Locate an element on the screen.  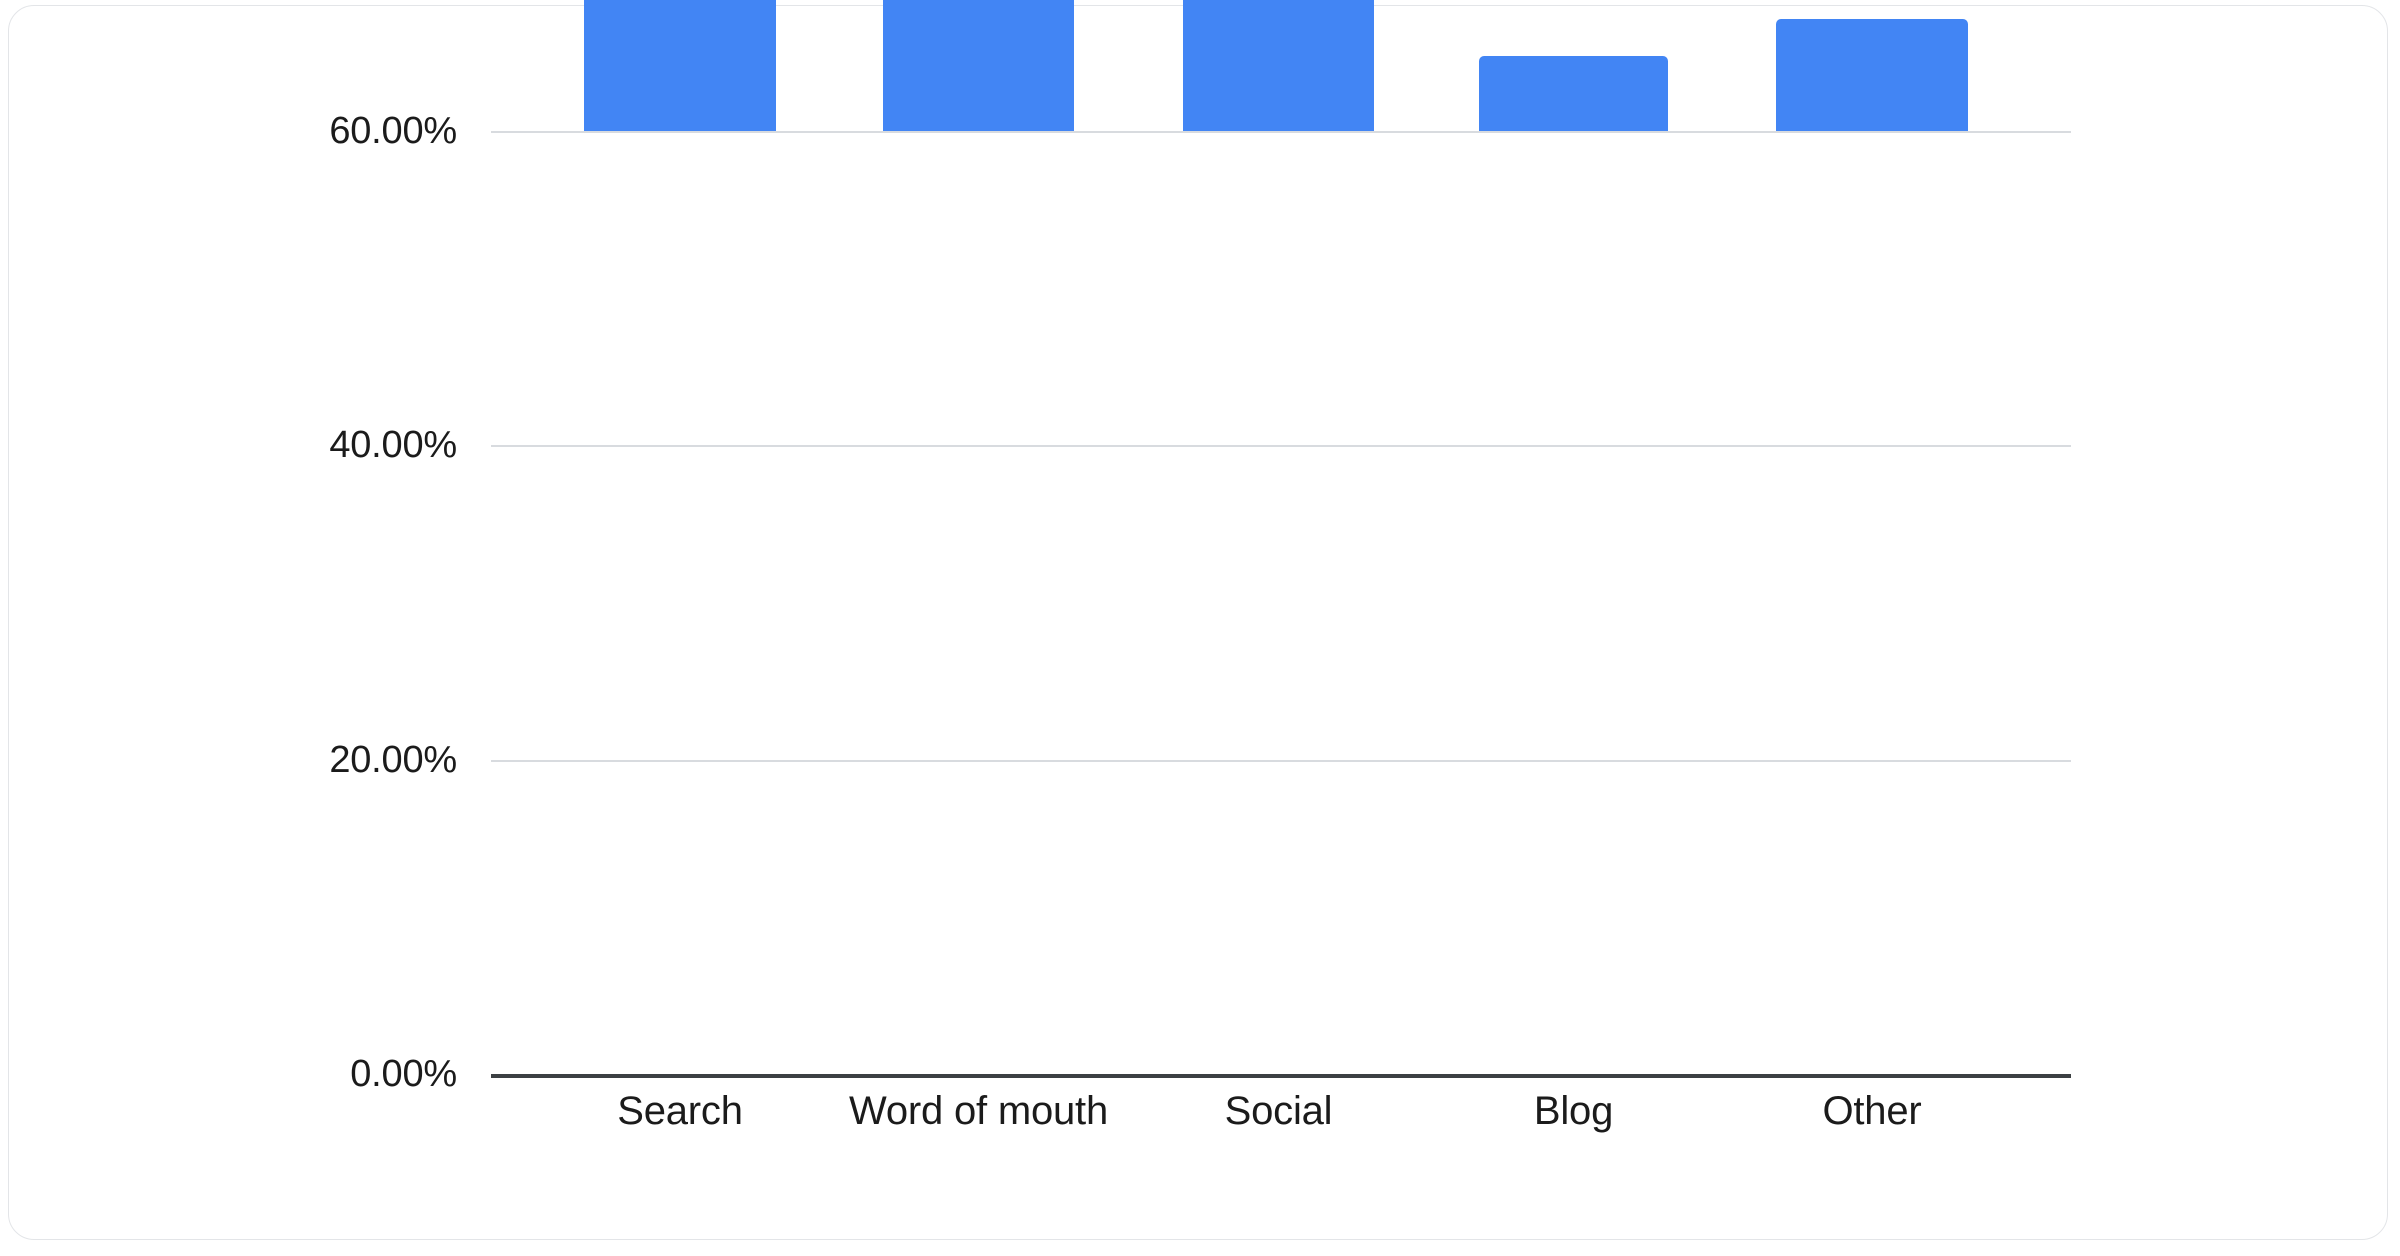
y-tick-label-60: 60.00% is located at coordinates (393, 131).